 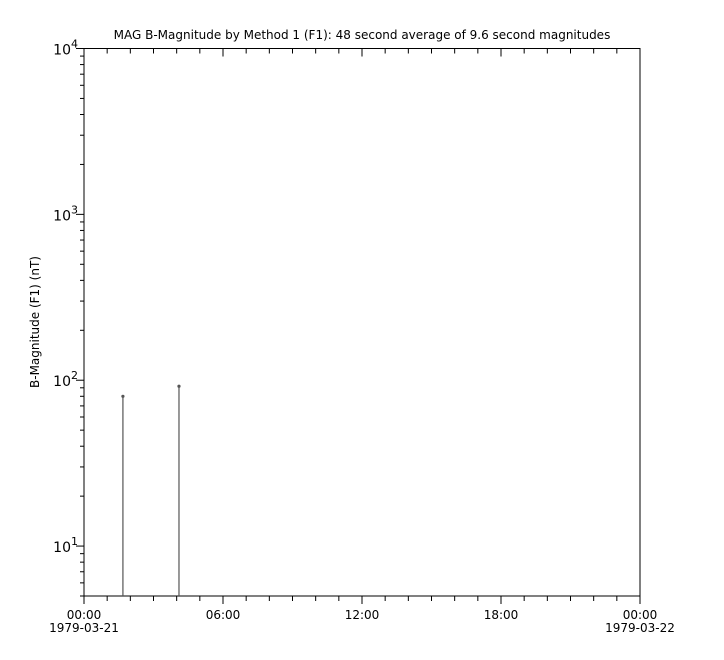 I want to click on y-tick-label: 10³, so click(x=65, y=213).